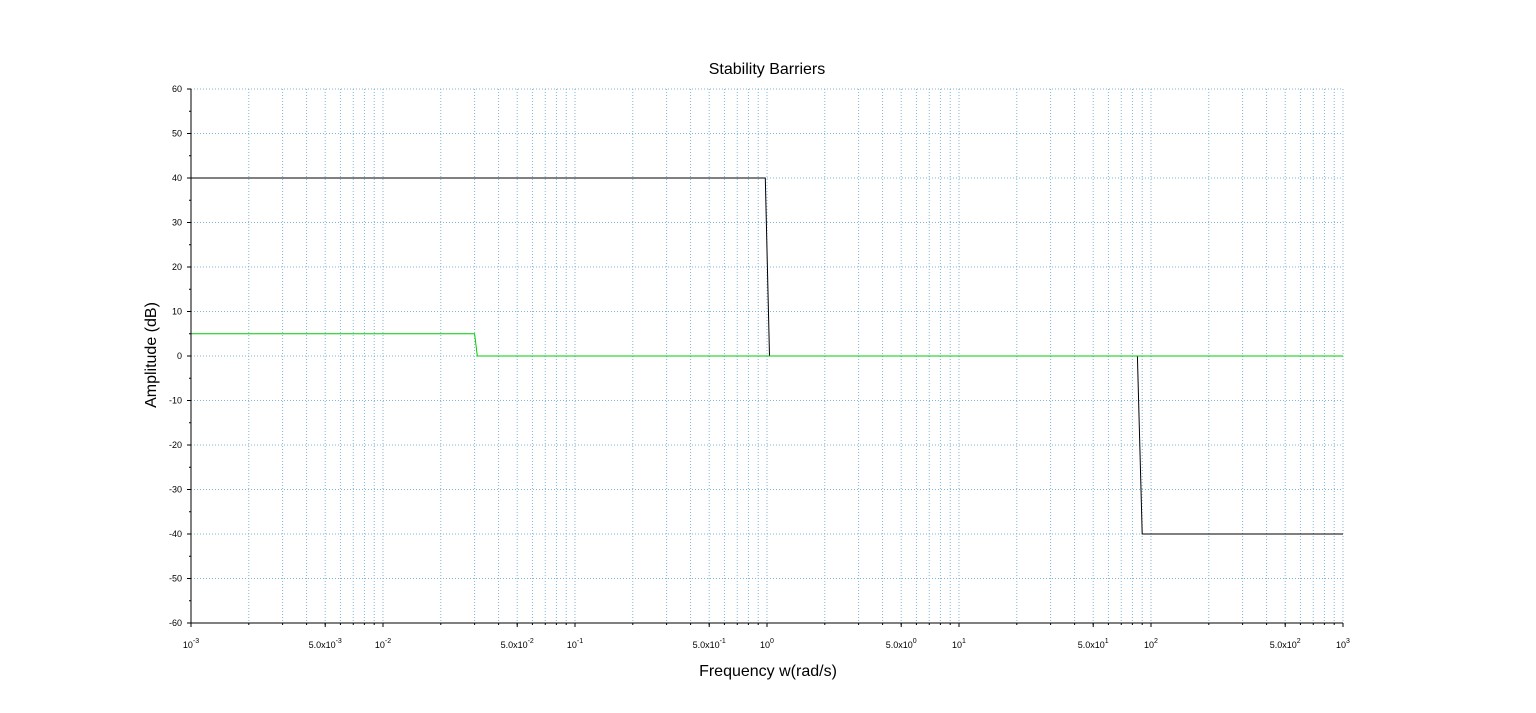  What do you see at coordinates (709, 644) in the screenshot?
I see `x-tick-label: 5.0x10⁻¹` at bounding box center [709, 644].